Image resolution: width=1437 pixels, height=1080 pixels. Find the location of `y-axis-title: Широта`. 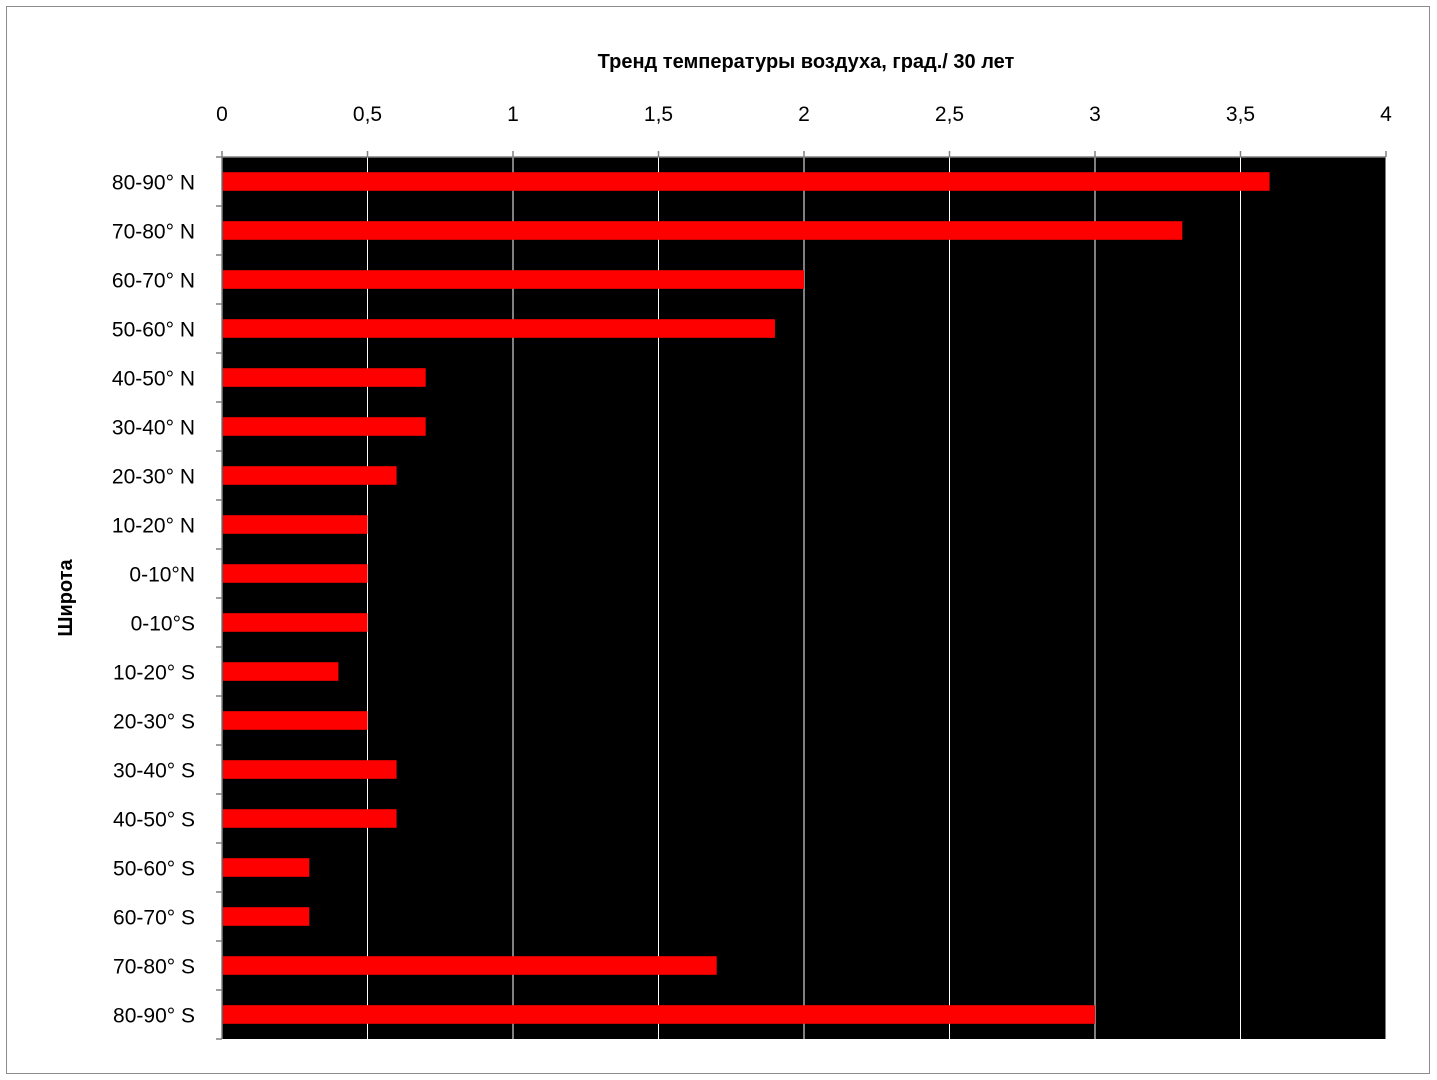

y-axis-title: Широта is located at coordinates (66, 598).